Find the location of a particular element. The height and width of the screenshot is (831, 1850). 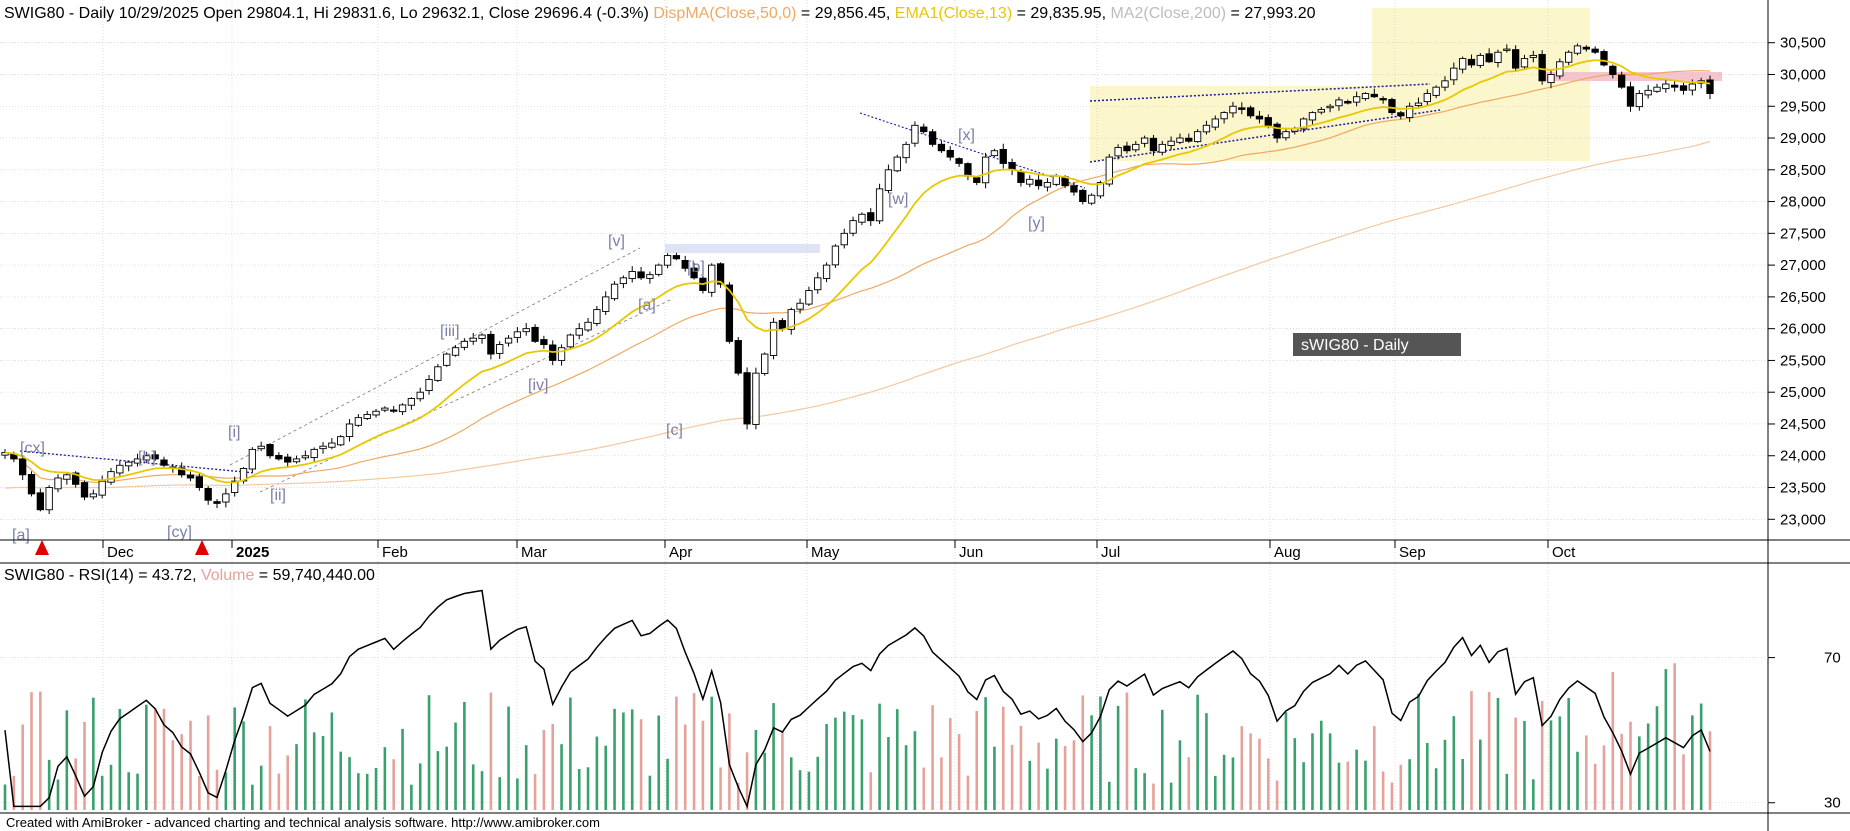

watermark-label: sWIG80 - Daily is located at coordinates (1355, 345).